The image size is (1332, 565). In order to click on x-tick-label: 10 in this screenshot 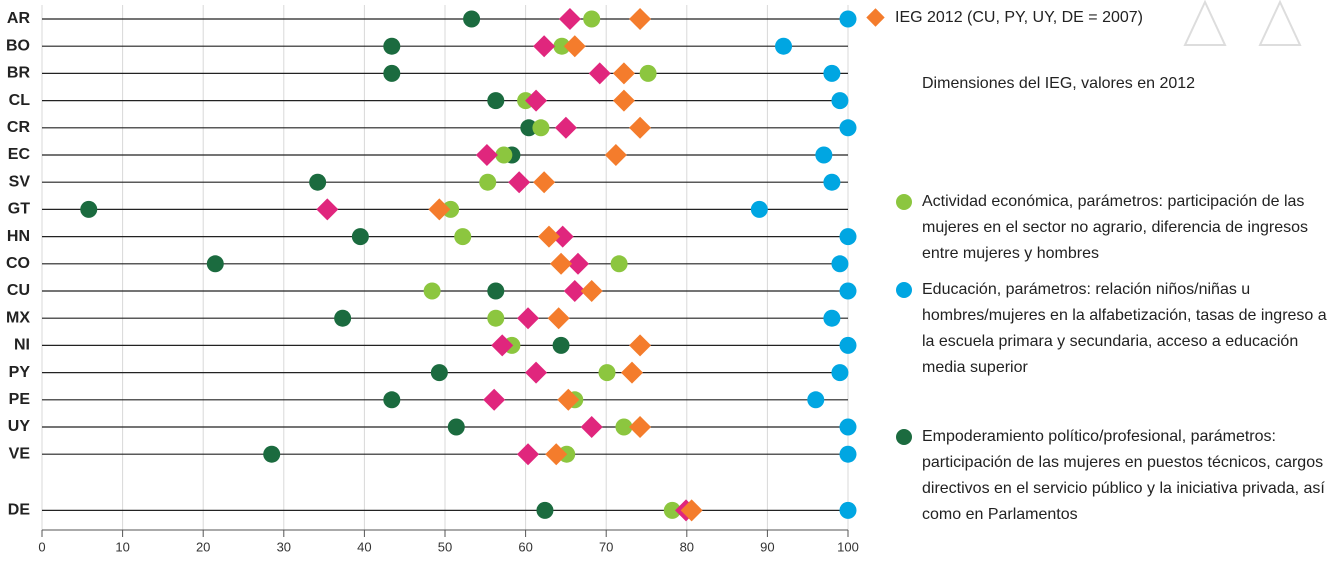, I will do `click(122, 546)`.